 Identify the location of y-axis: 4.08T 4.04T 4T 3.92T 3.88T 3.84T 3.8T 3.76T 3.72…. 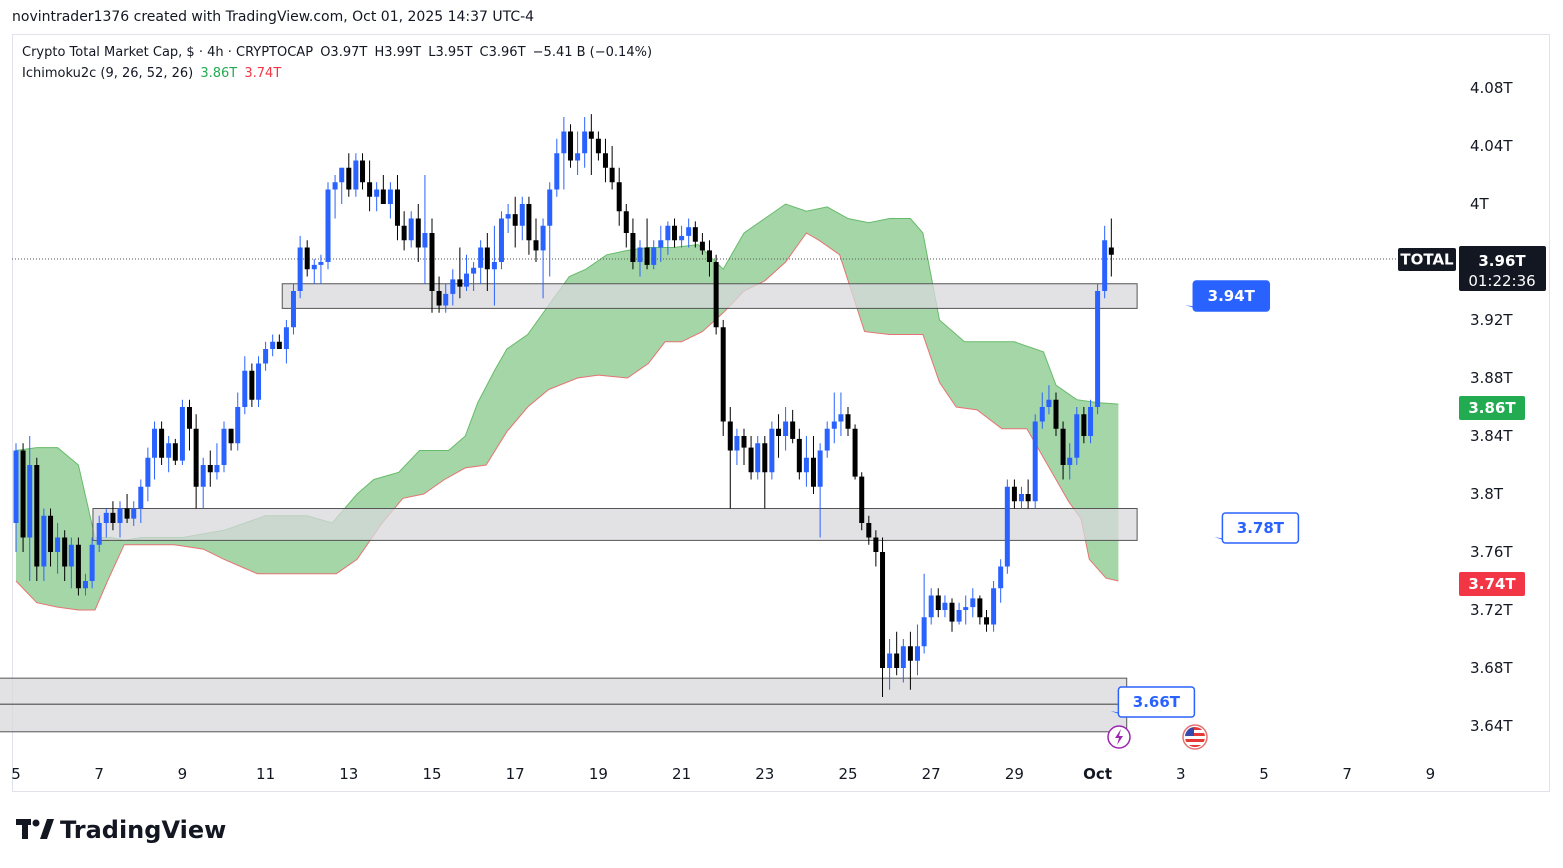
(1491, 407).